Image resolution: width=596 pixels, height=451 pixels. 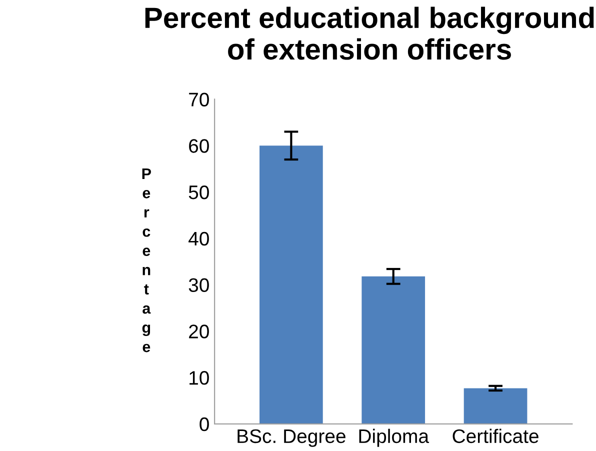 What do you see at coordinates (199, 331) in the screenshot?
I see `y-tick-label: 20` at bounding box center [199, 331].